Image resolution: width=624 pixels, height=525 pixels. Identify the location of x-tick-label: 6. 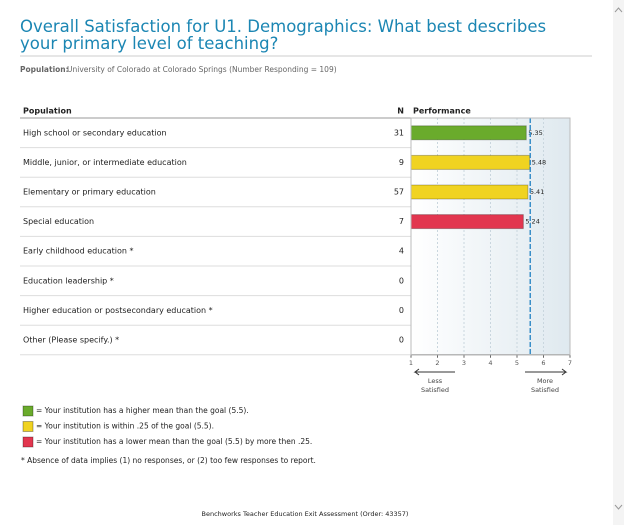
(543, 363).